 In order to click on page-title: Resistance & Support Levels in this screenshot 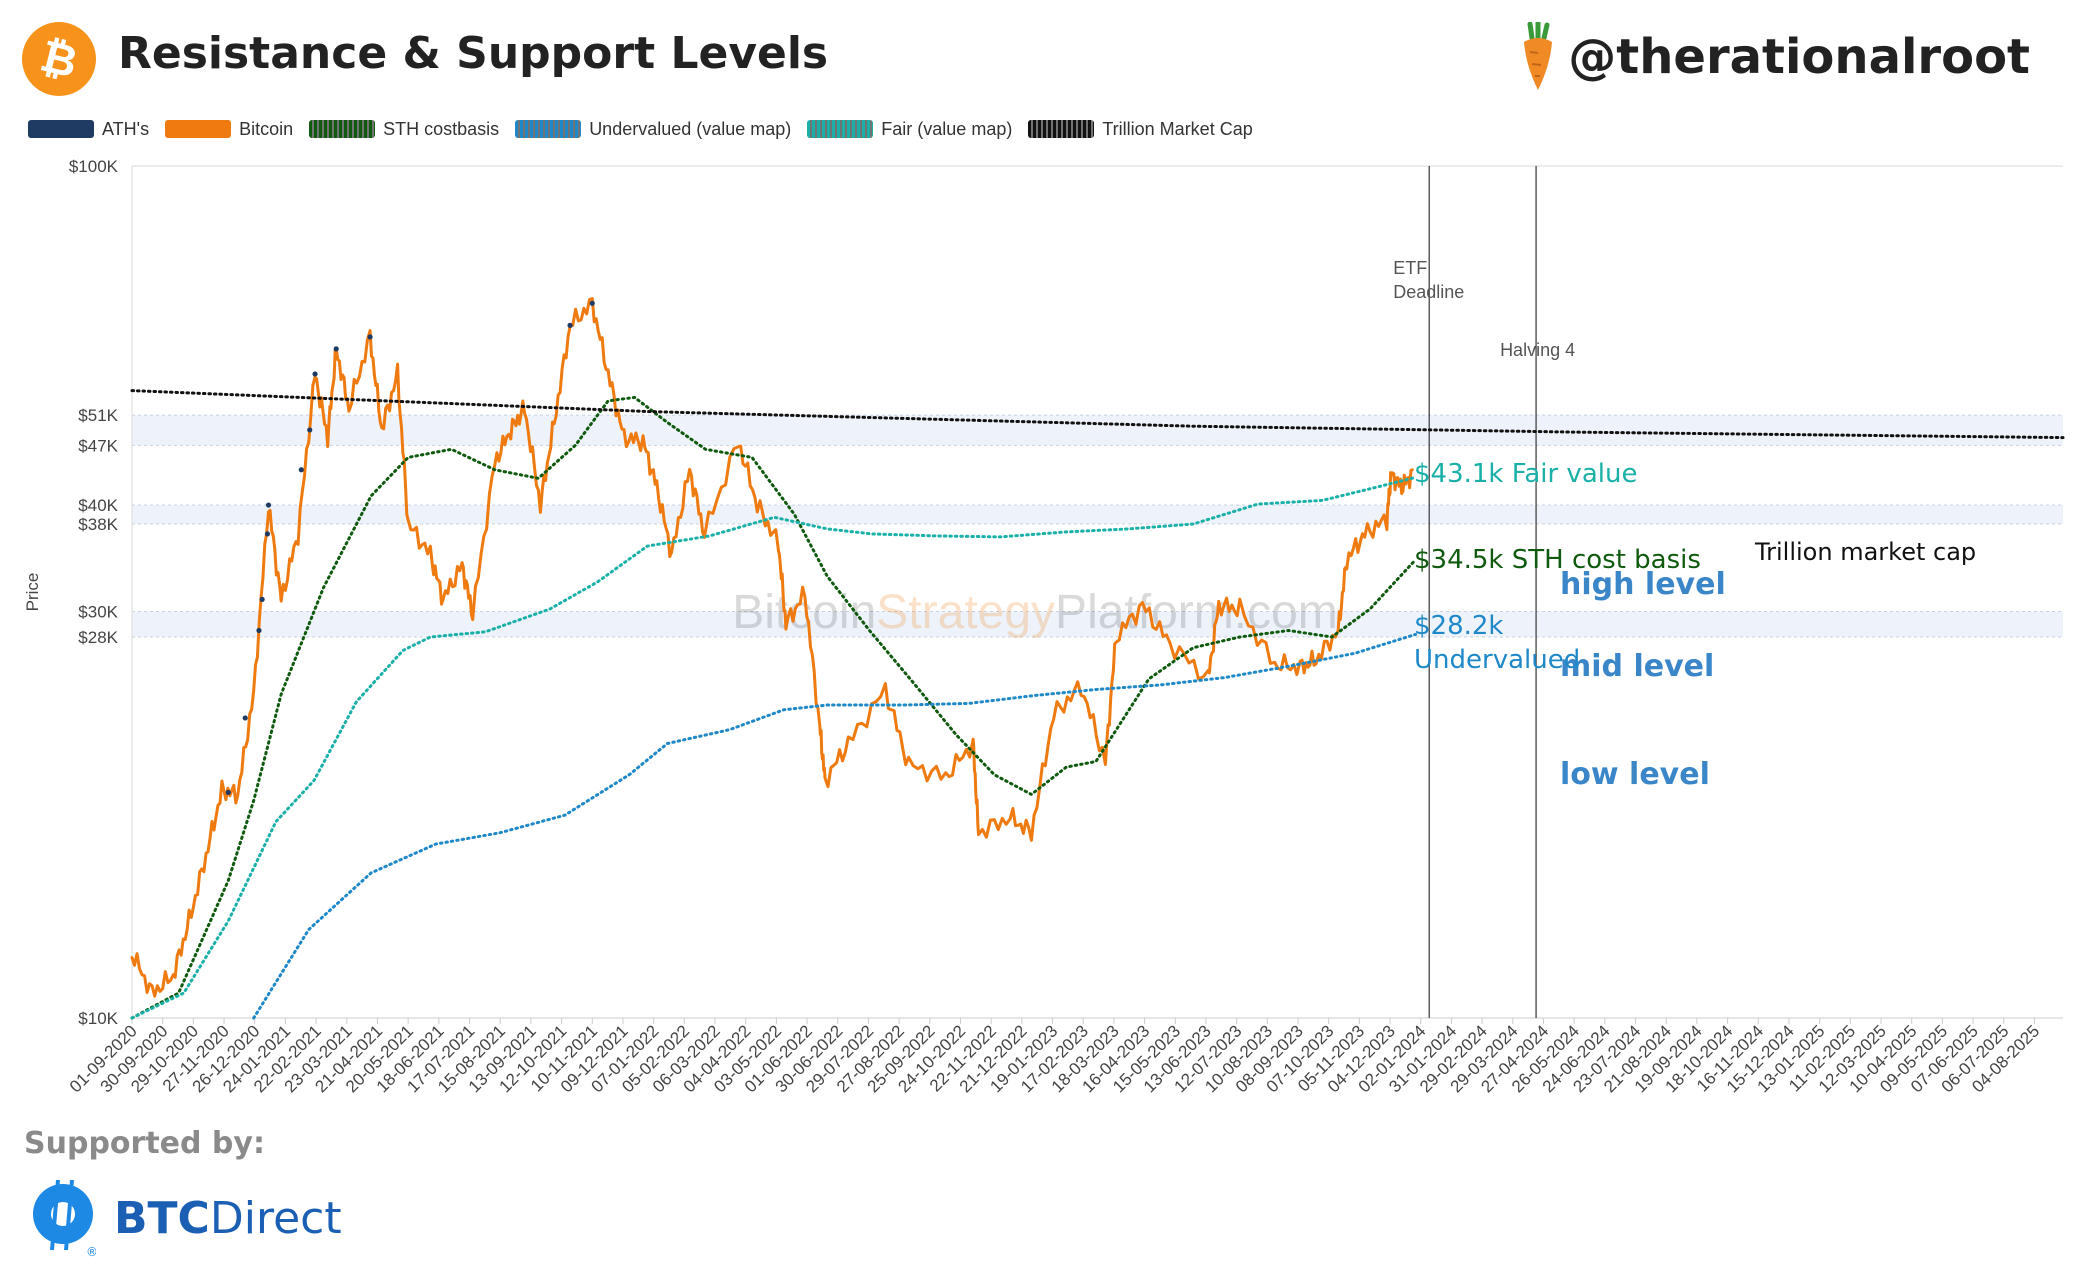, I will do `click(473, 53)`.